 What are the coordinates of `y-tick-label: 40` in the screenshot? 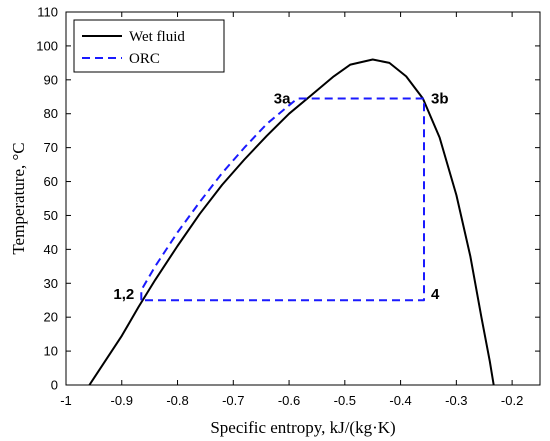 It's located at (51, 249).